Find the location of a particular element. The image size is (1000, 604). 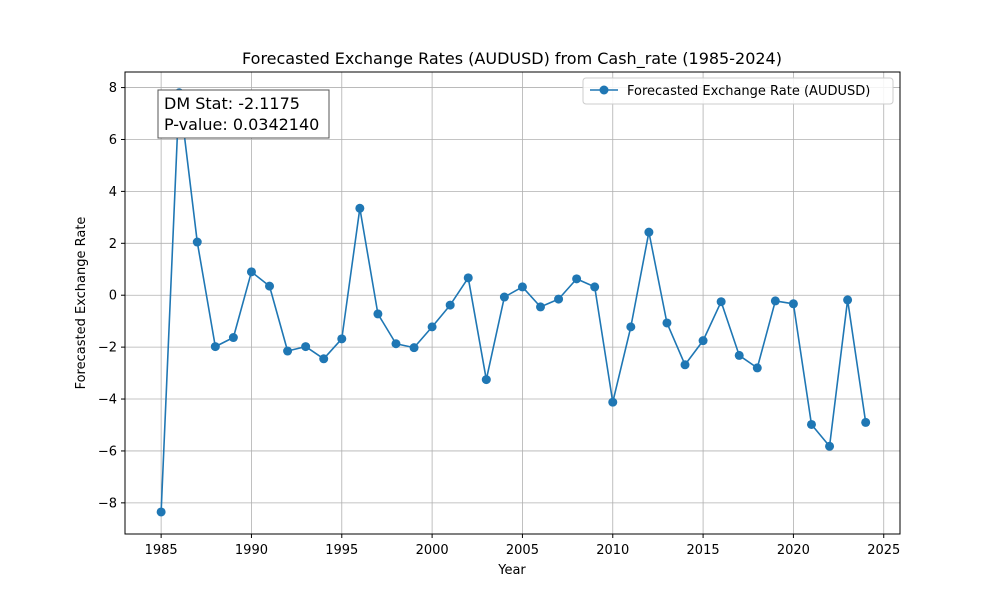

y-tick-label: −8 is located at coordinates (107, 503).